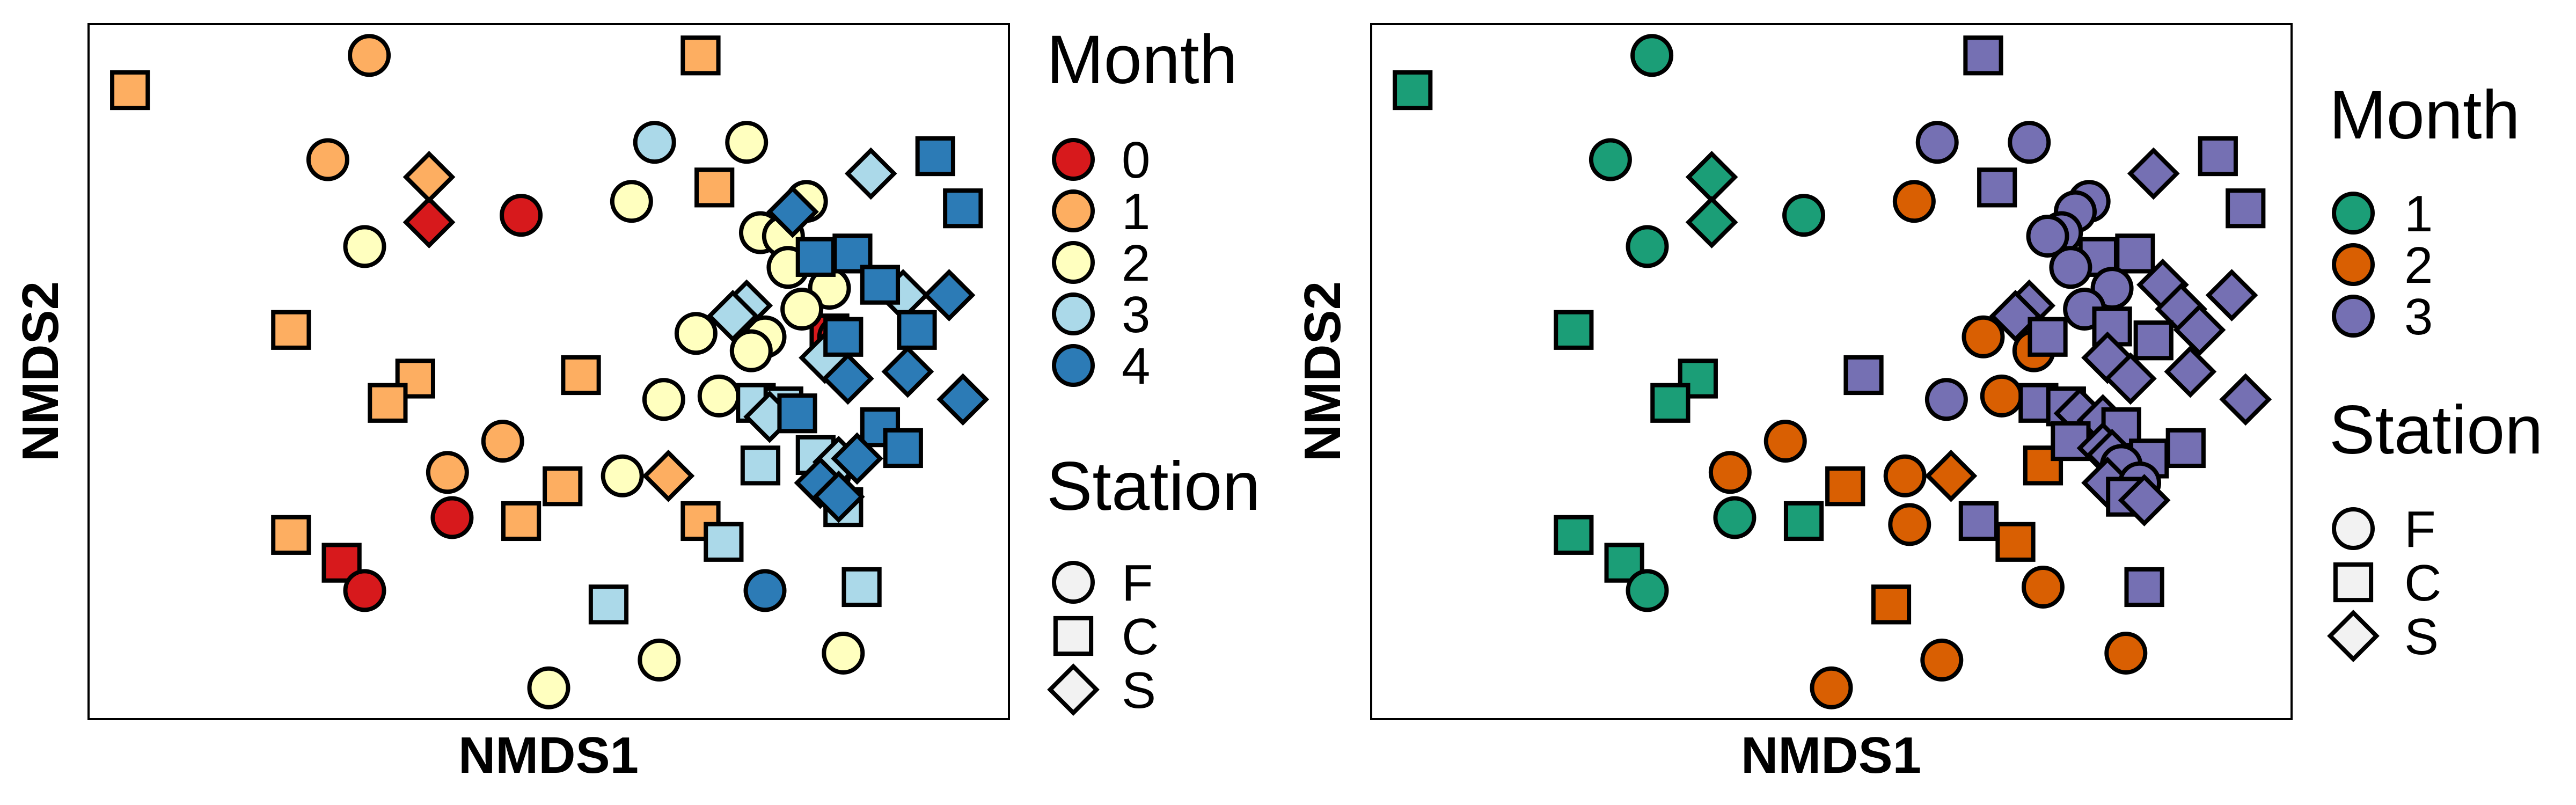 The image size is (2576, 805). What do you see at coordinates (1136, 263) in the screenshot?
I see `legend-month-label-2: 2` at bounding box center [1136, 263].